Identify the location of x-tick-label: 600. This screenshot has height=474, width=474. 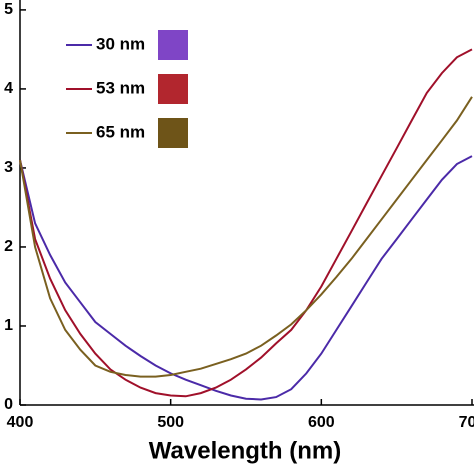
(321, 422).